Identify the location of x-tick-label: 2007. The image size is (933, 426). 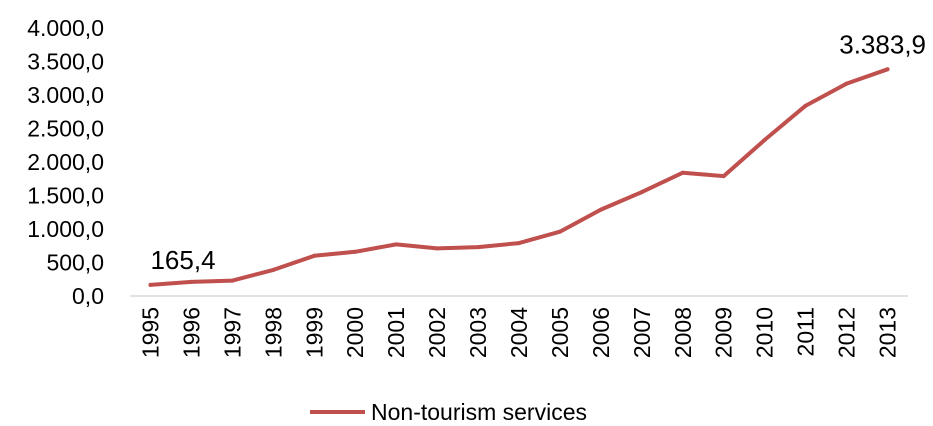
(642, 332).